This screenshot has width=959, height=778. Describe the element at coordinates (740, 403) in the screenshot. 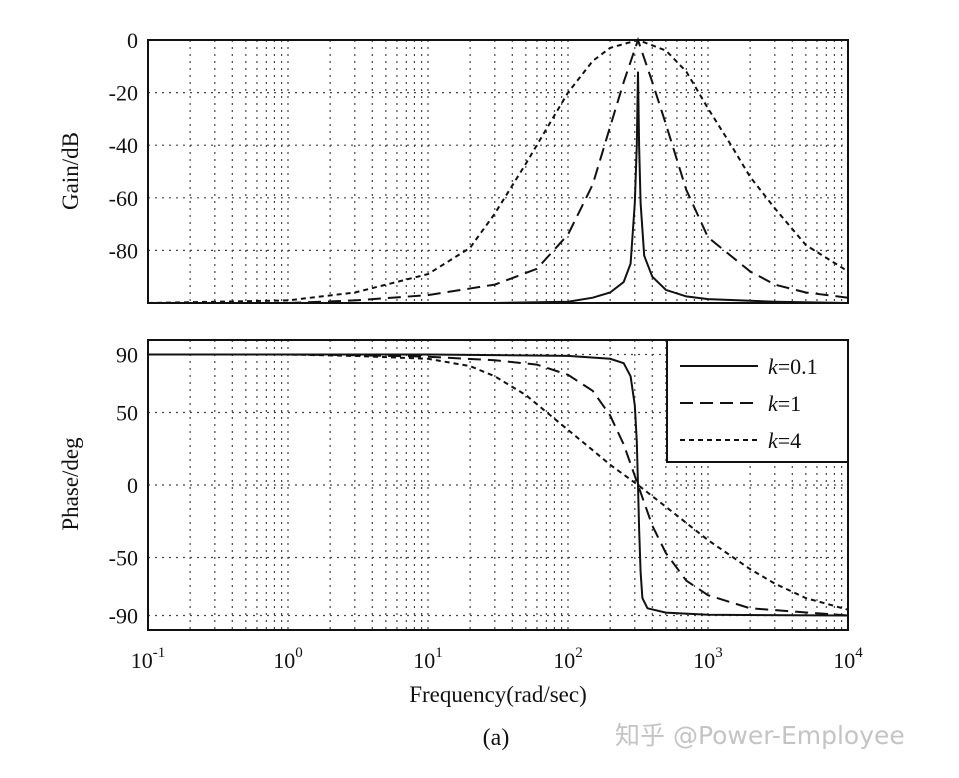

I see `legend-item-k1: k=1` at that location.